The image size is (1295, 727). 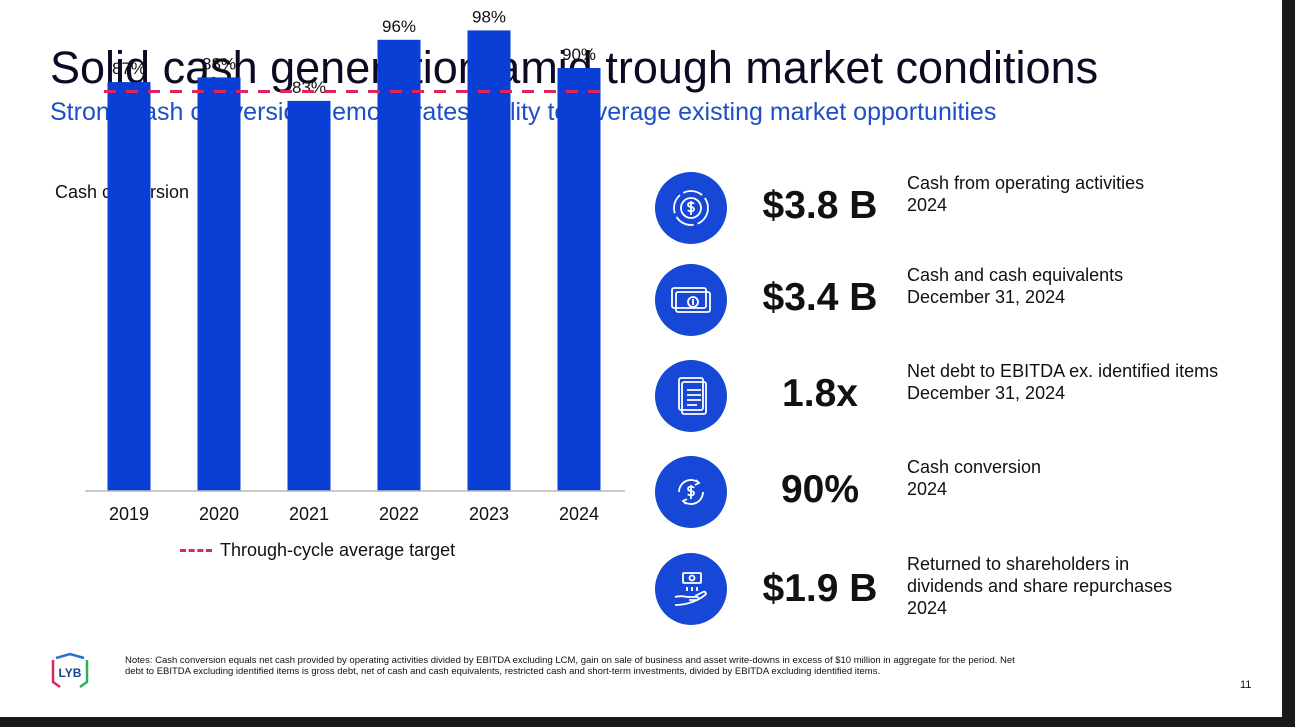 What do you see at coordinates (309, 514) in the screenshot?
I see `x-tick-2021: 2021` at bounding box center [309, 514].